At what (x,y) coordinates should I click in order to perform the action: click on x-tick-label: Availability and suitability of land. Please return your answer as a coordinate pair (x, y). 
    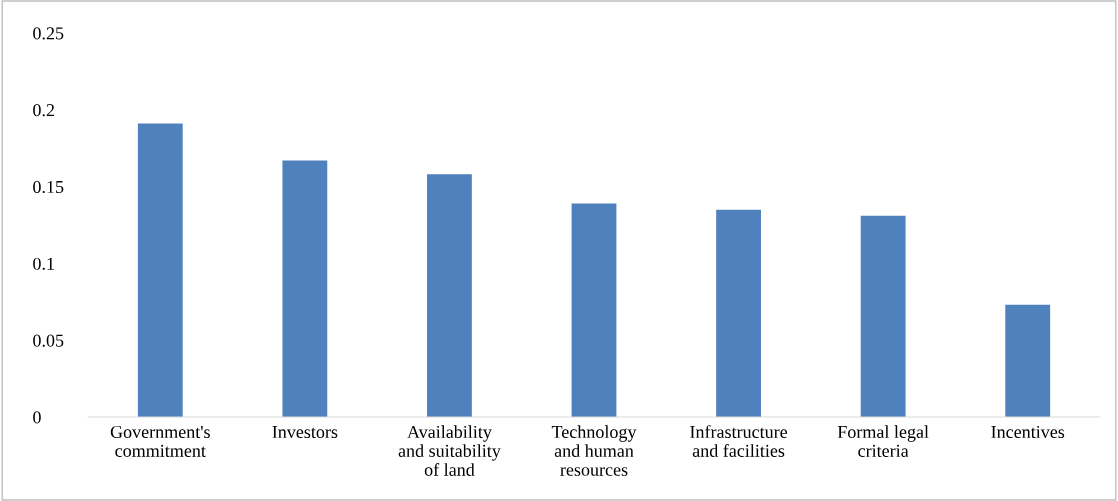
    Looking at the image, I should click on (449, 450).